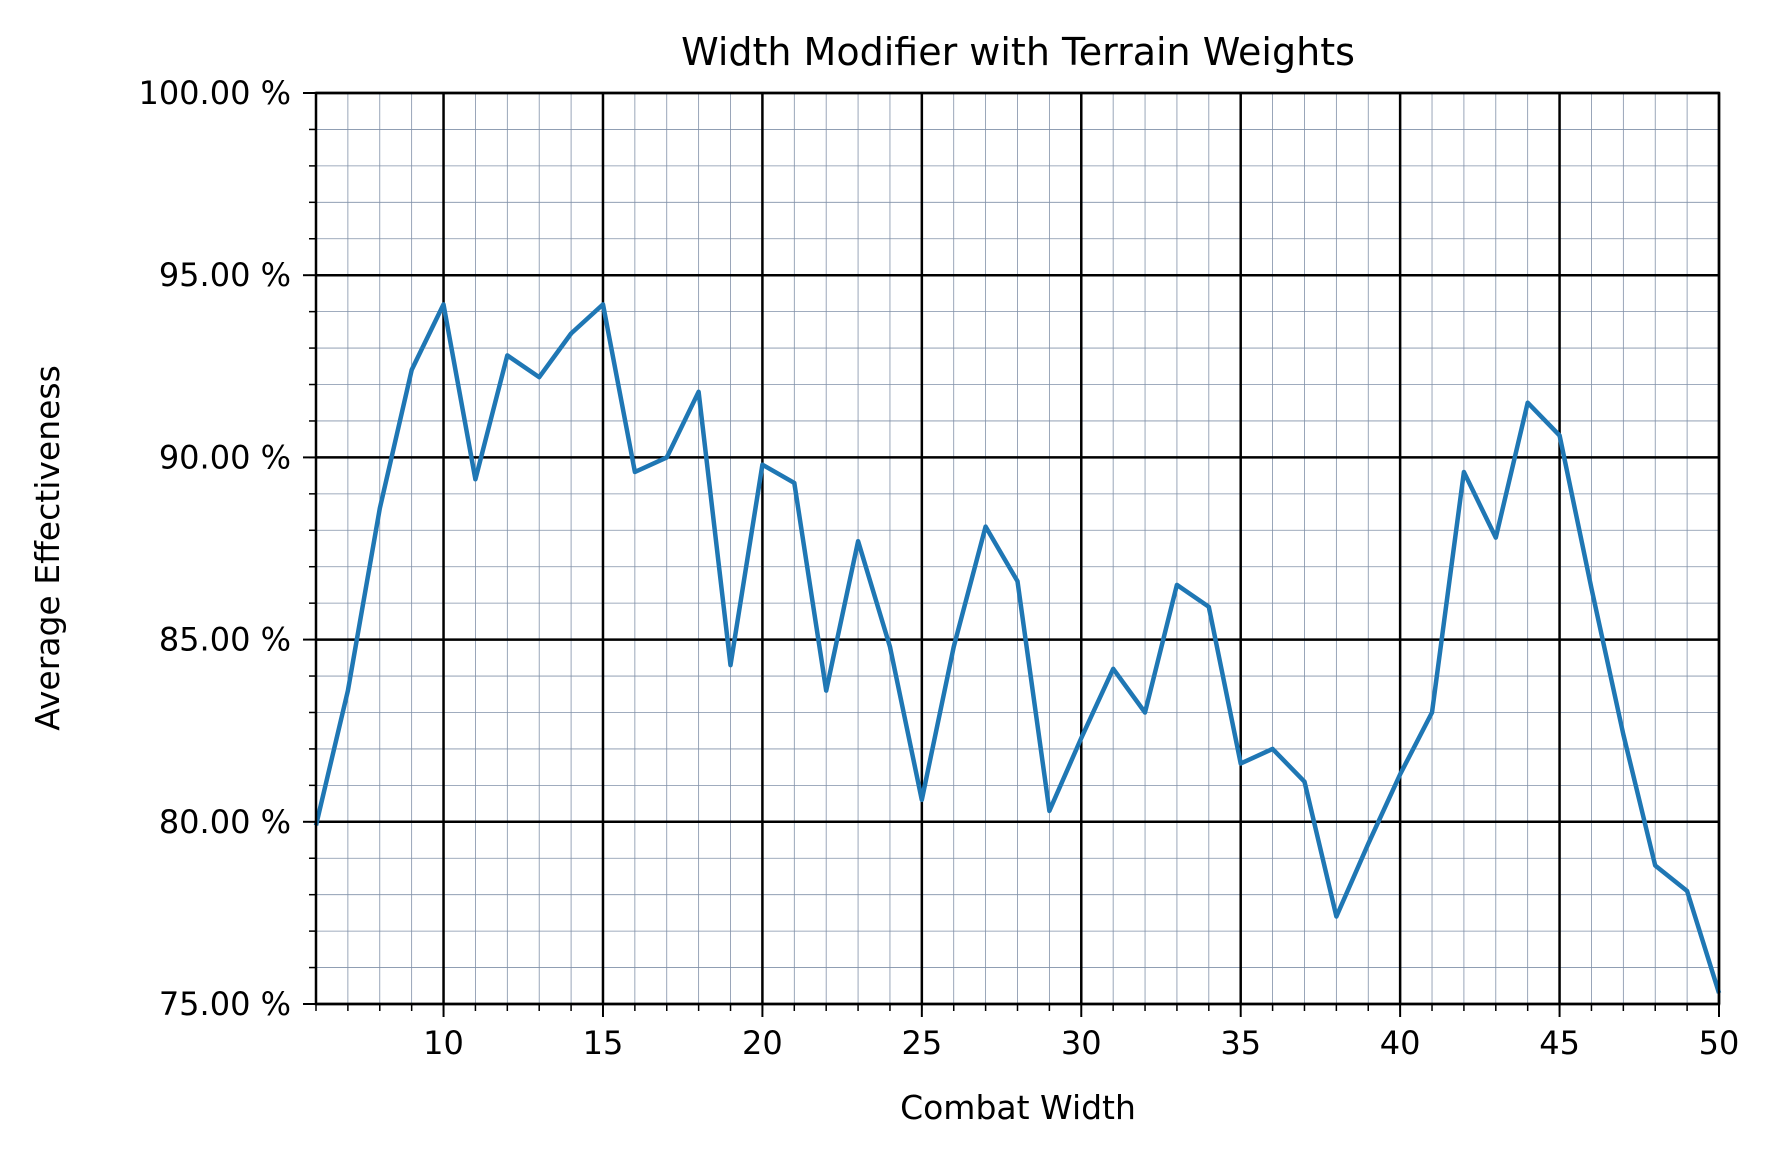 This screenshot has height=1158, width=1765. What do you see at coordinates (762, 1043) in the screenshot?
I see `x-tick-label: 20` at bounding box center [762, 1043].